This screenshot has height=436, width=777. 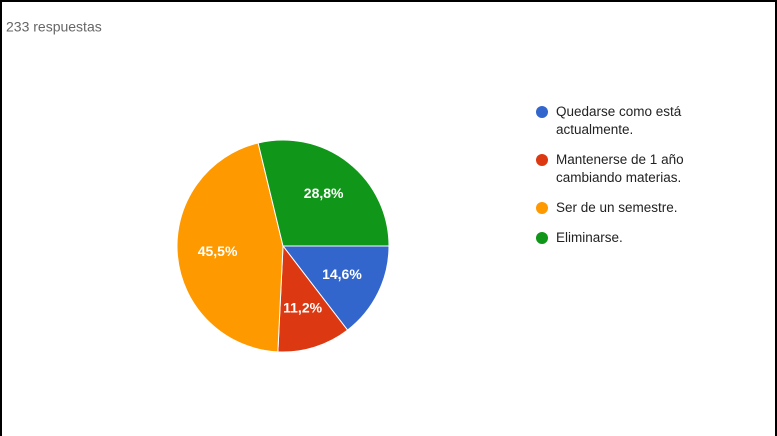 I want to click on slice-label: 28,8%, so click(x=324, y=193).